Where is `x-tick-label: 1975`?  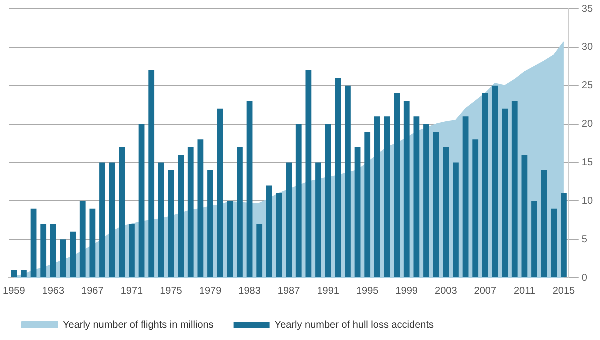 x-tick-label: 1975 is located at coordinates (171, 291).